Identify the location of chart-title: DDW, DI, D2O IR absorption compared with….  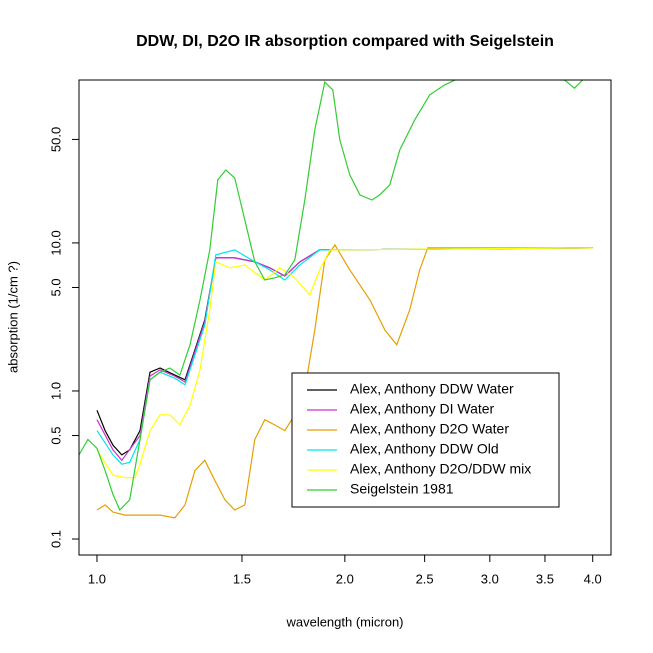
(345, 41).